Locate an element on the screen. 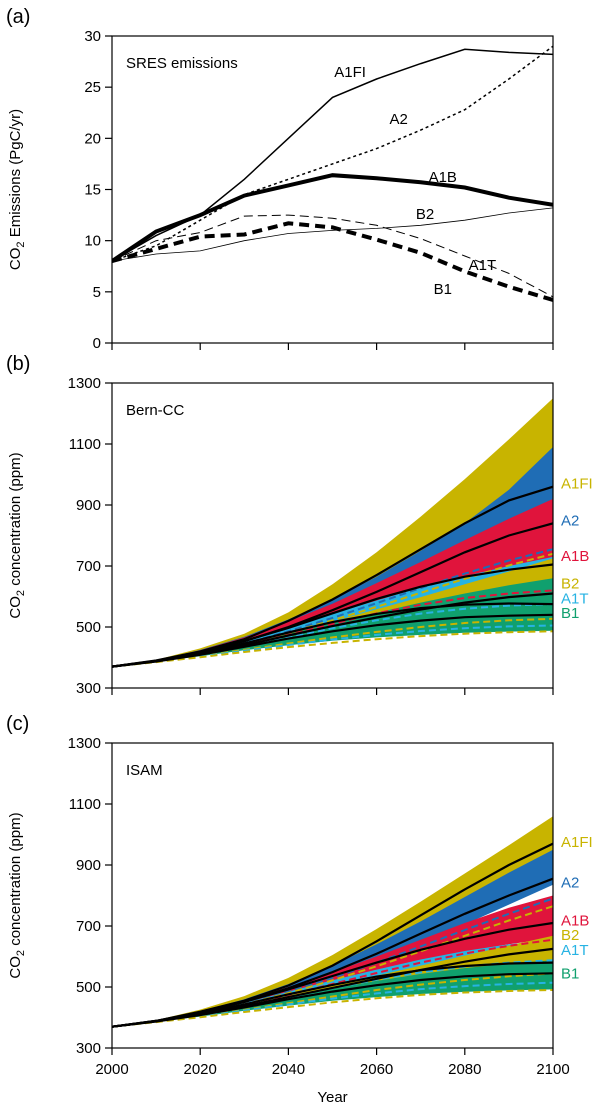 This screenshot has height=1111, width=600. panel-title: ISAM is located at coordinates (144, 770).